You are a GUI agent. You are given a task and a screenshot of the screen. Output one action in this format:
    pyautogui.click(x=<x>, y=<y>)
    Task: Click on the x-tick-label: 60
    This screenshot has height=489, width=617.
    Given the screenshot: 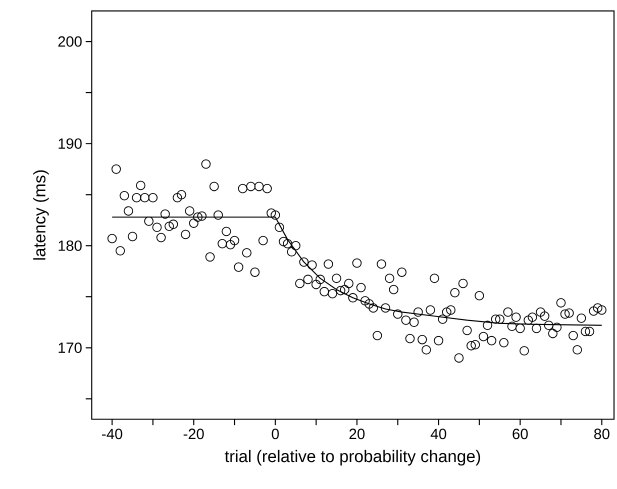 What is the action you would take?
    pyautogui.click(x=520, y=434)
    